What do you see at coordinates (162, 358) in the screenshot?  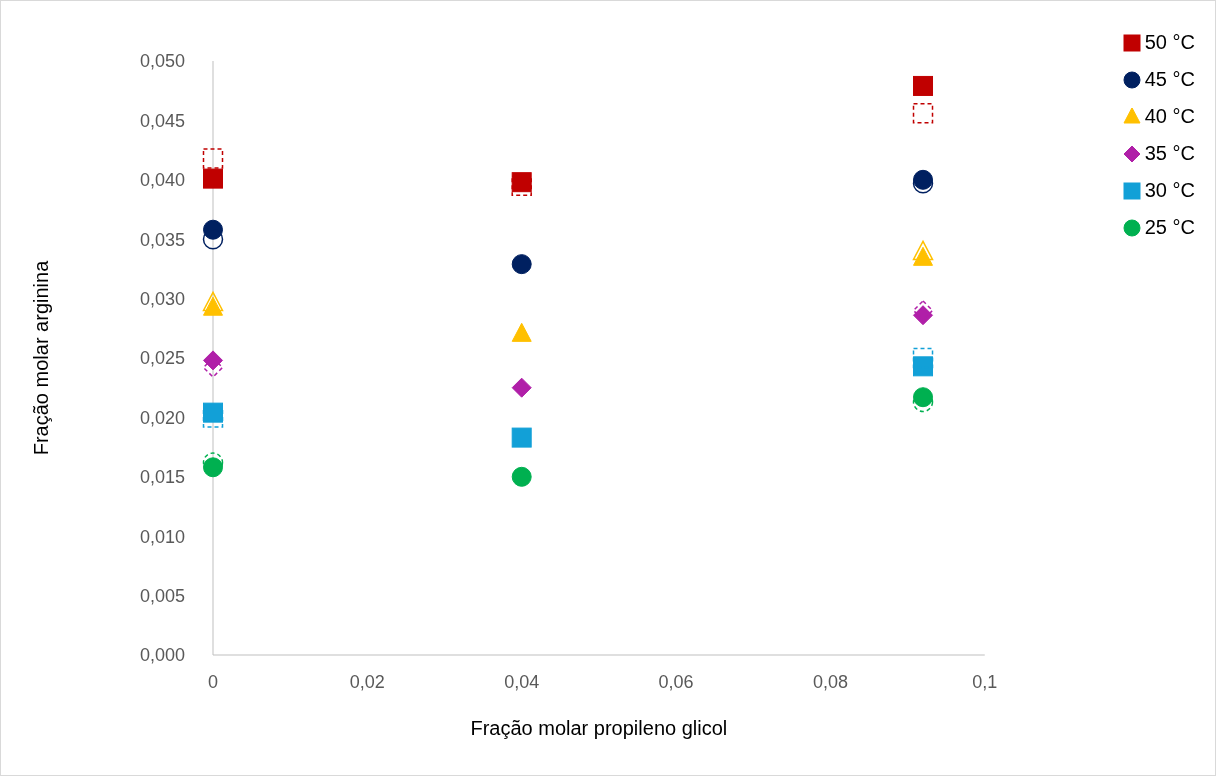 I see `y-tick-label: 0,025` at bounding box center [162, 358].